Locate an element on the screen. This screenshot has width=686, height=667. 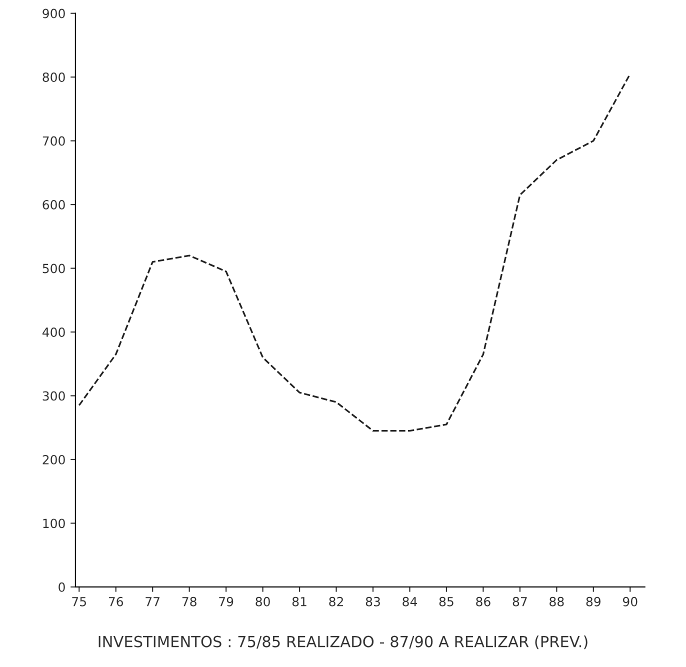
y-tick-label: 500 is located at coordinates (53, 269).